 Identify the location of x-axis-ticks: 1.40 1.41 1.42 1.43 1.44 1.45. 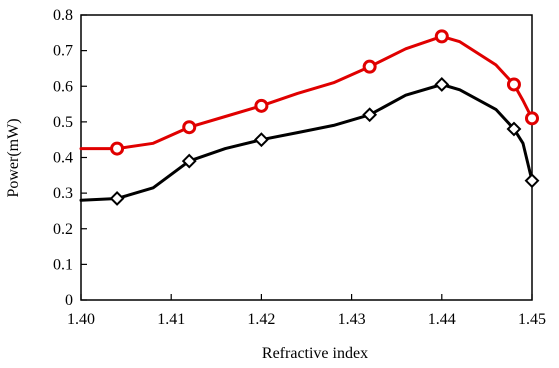
(306, 311).